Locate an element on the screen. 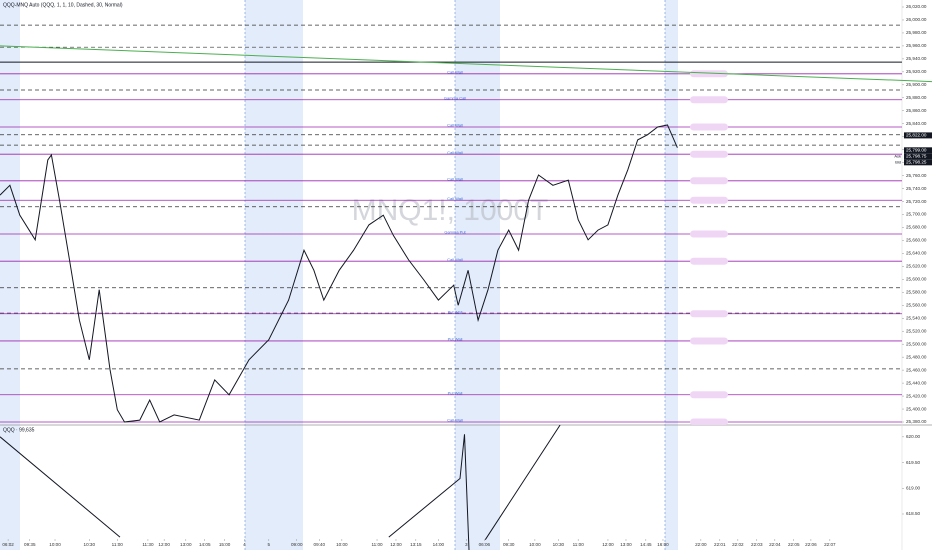 This screenshot has width=932, height=550. y-tick-label: 25,940.00 is located at coordinates (916, 58).